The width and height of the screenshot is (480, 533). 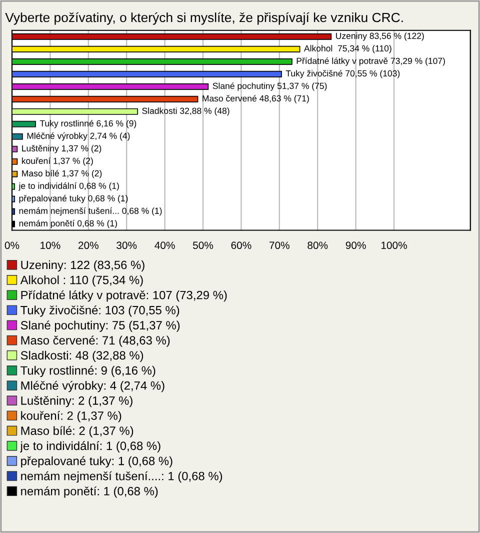 I want to click on x-tick-label: 40%, so click(x=164, y=246).